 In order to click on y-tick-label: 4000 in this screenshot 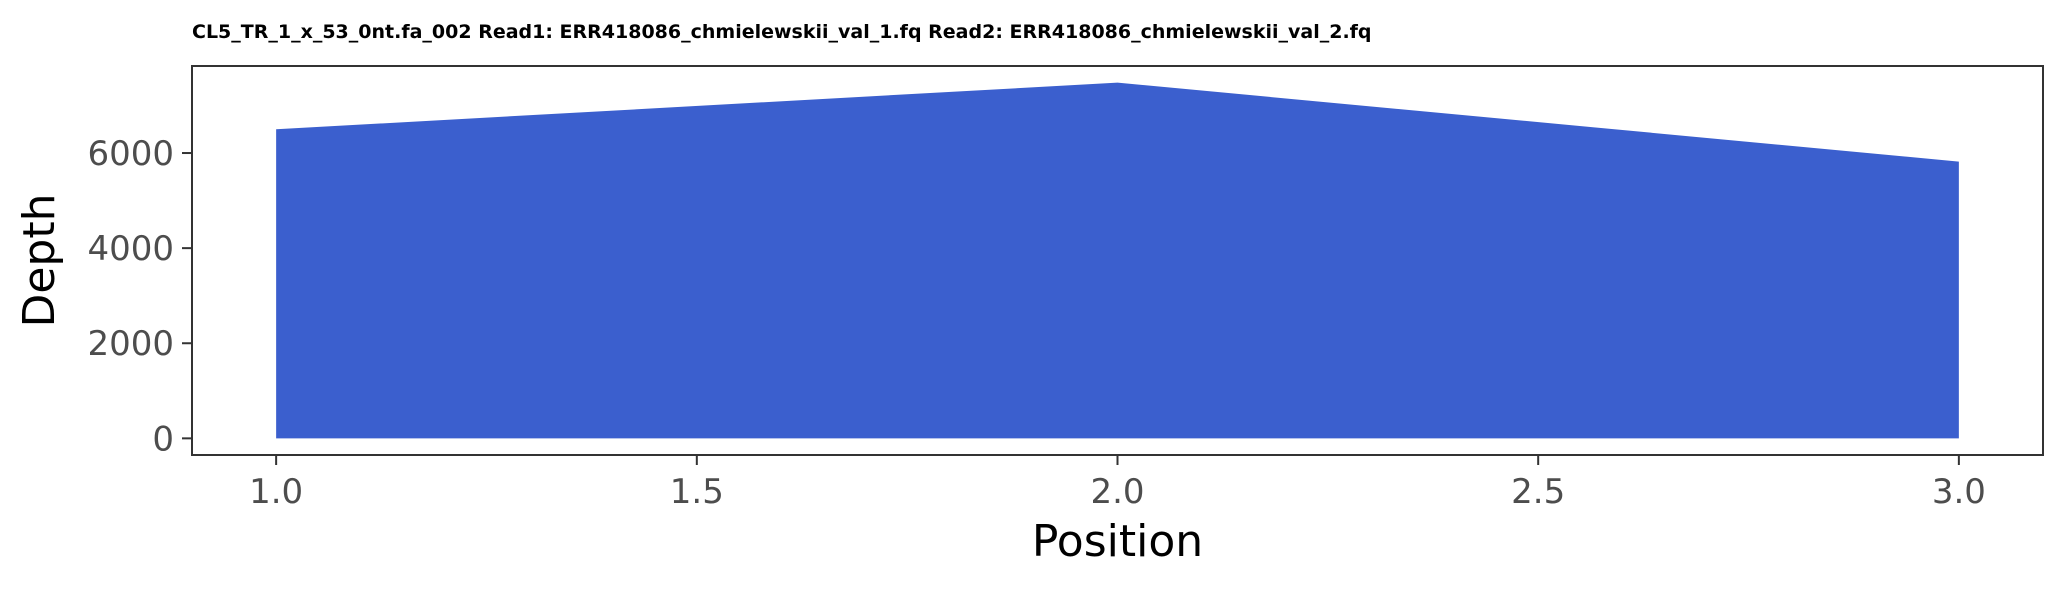, I will do `click(130, 249)`.